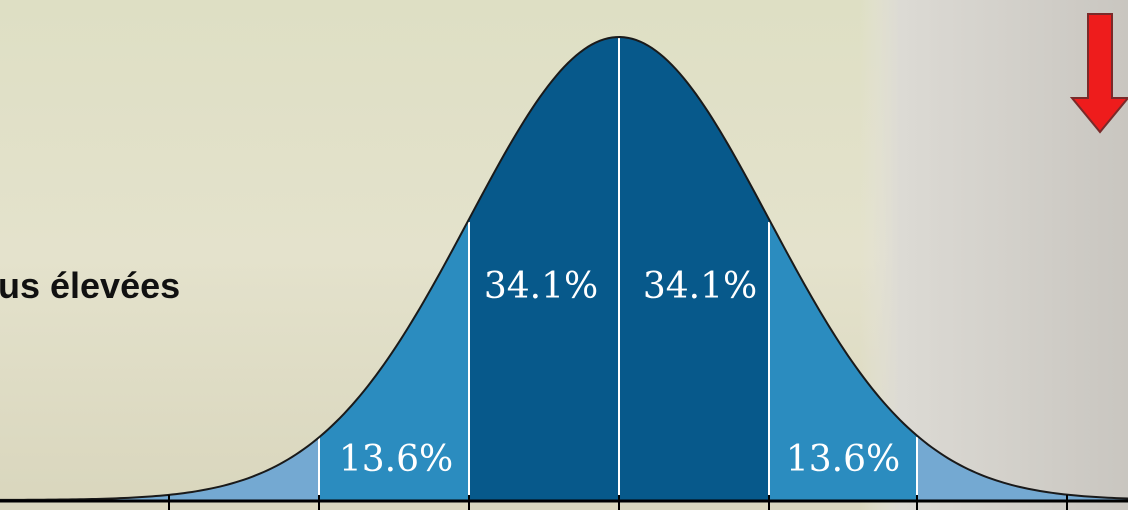 This screenshot has height=510, width=1128. I want to click on red-arrow, so click(1098, 73).